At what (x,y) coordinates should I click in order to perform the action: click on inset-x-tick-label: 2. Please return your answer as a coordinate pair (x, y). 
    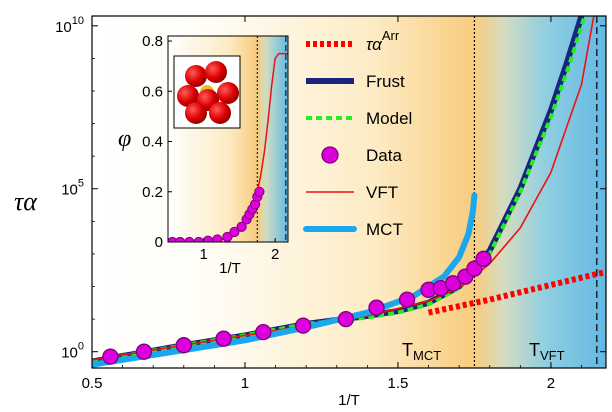
    Looking at the image, I should click on (275, 254).